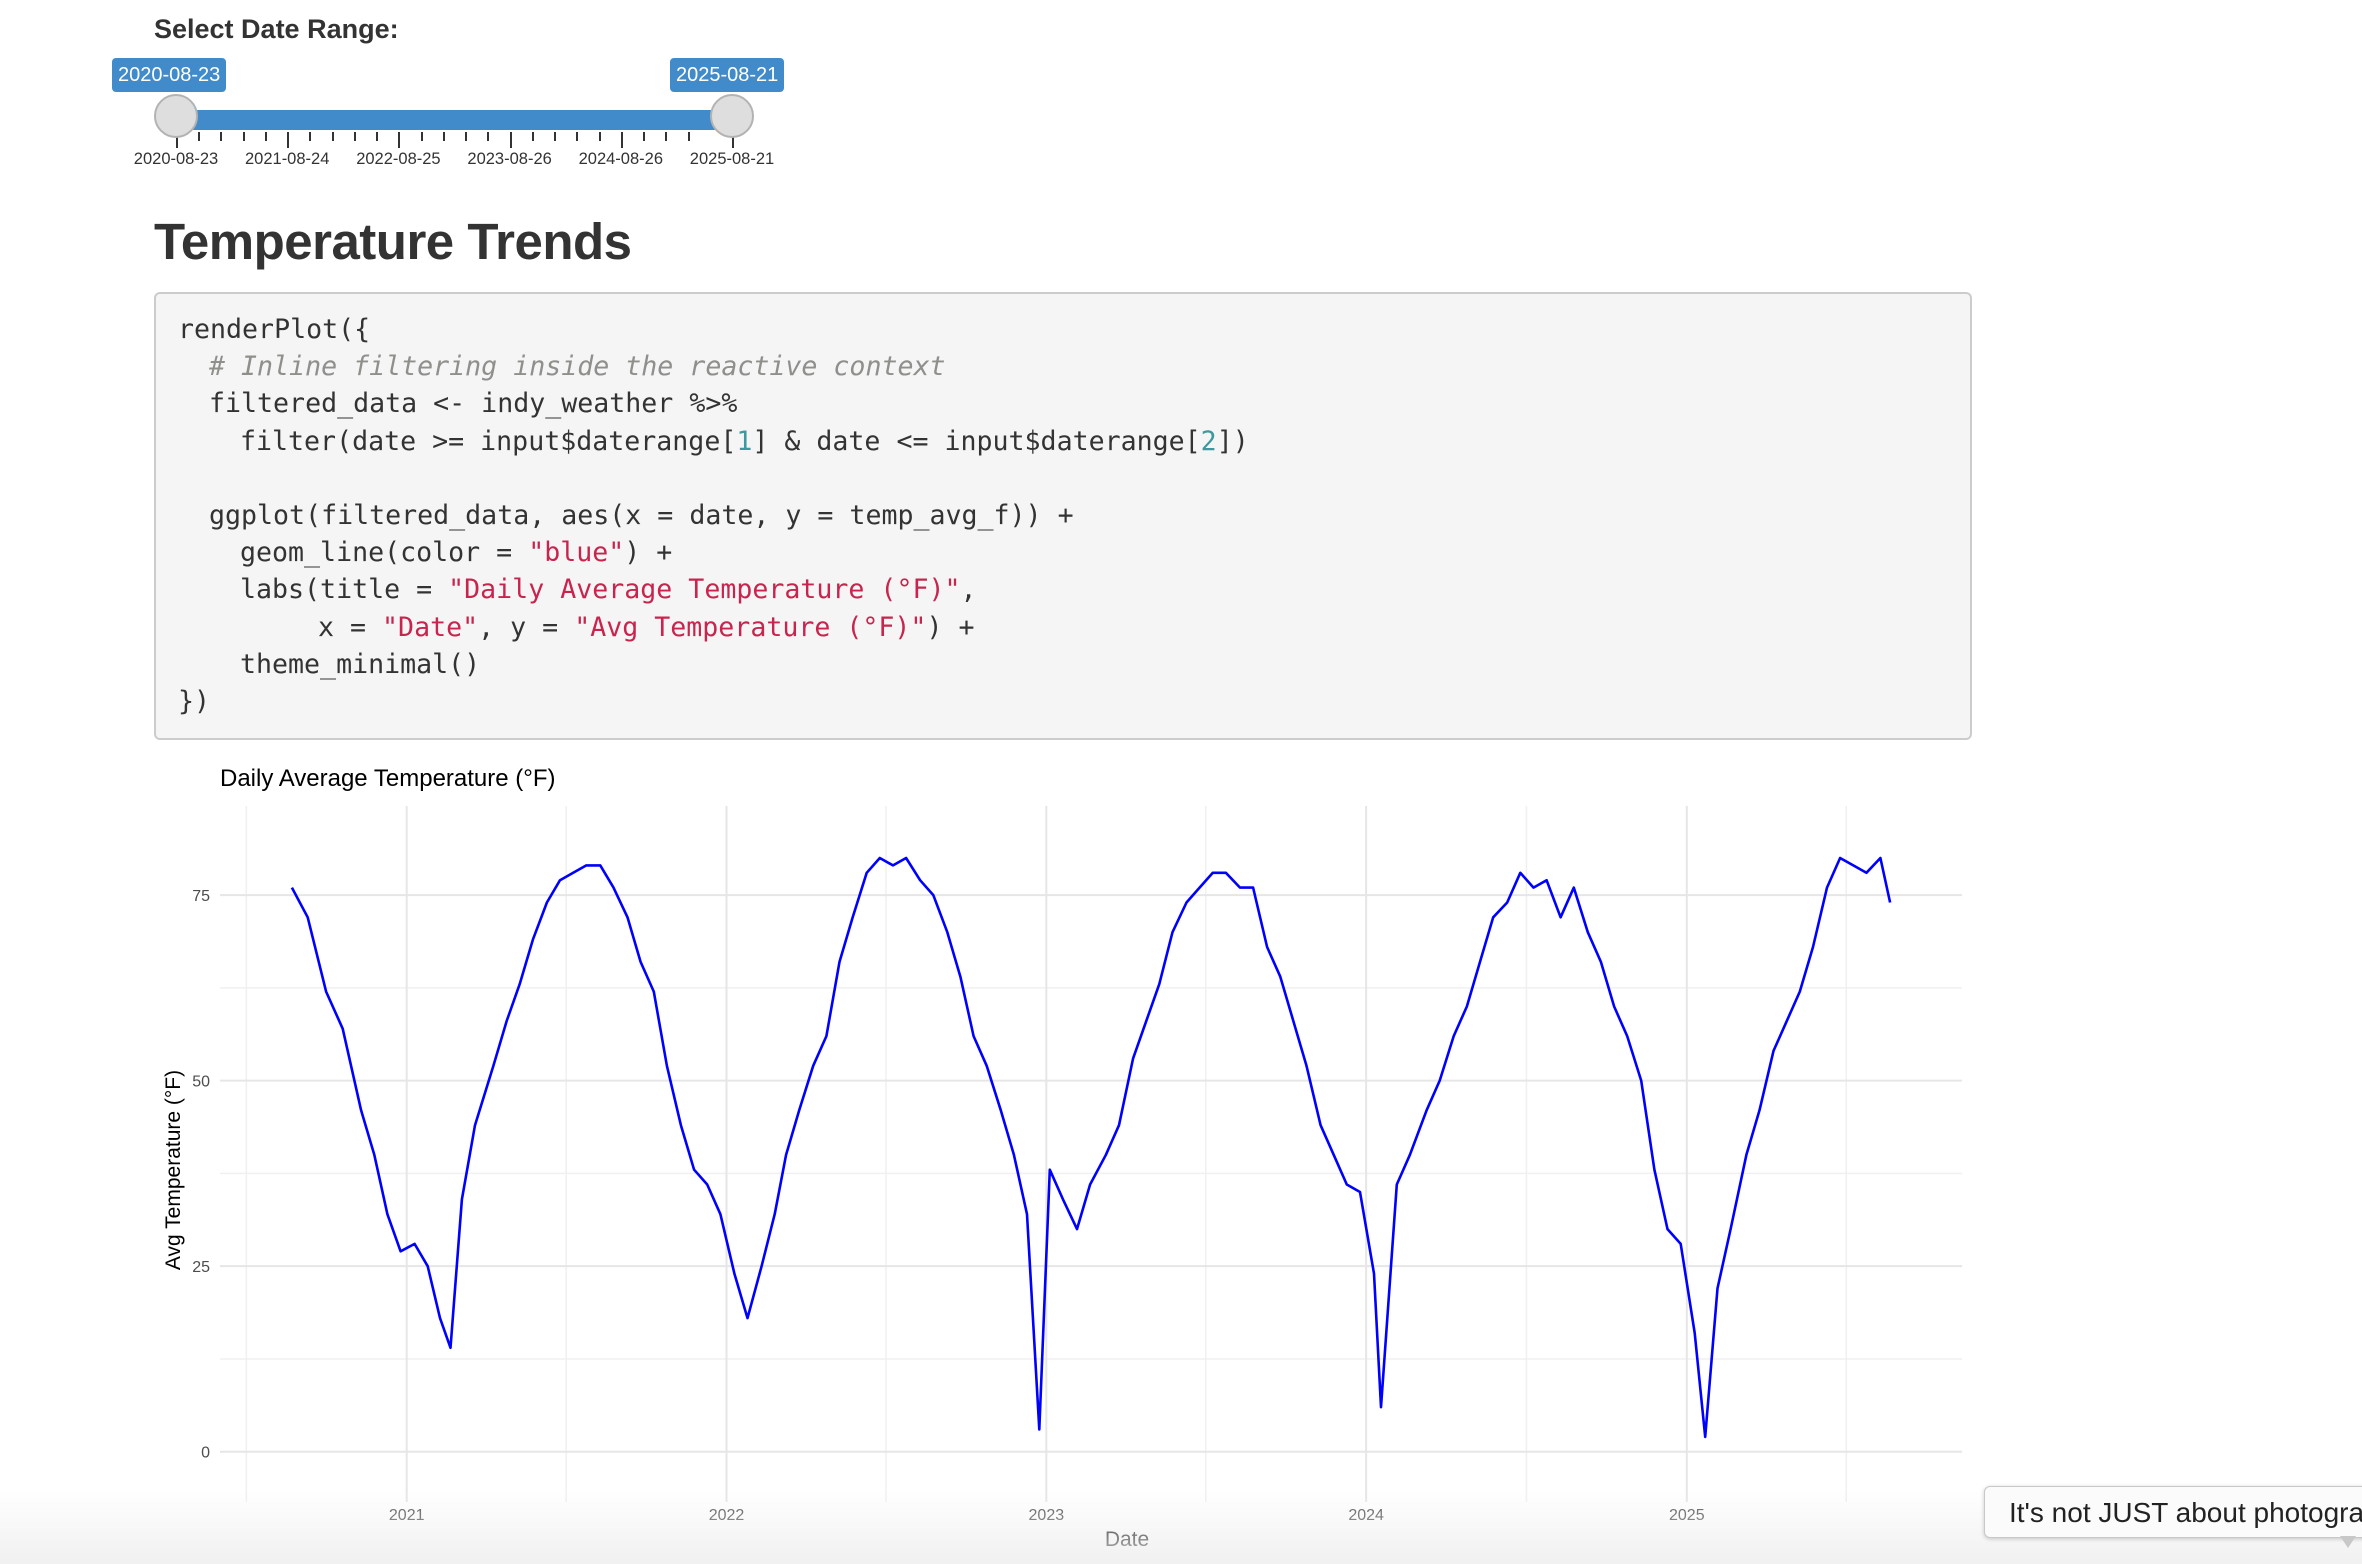  What do you see at coordinates (727, 75) in the screenshot?
I see `slider-to-value: 2025-08-21` at bounding box center [727, 75].